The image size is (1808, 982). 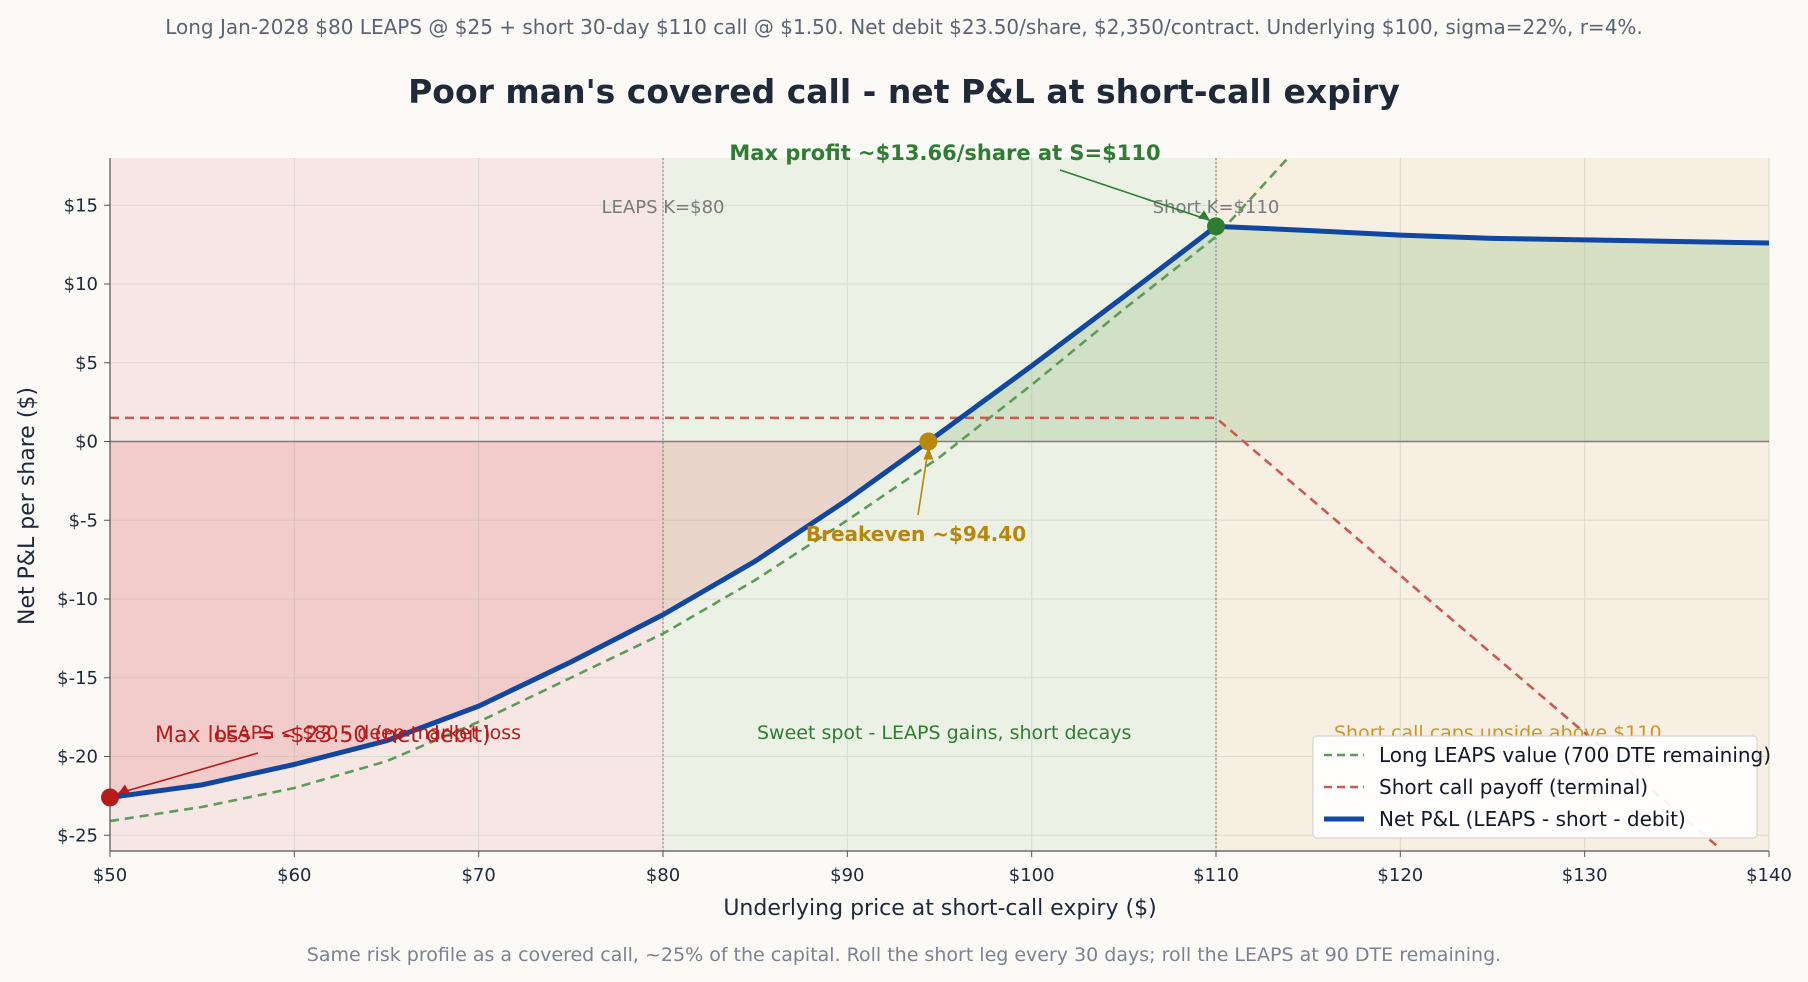 What do you see at coordinates (478, 875) in the screenshot?
I see `x-tick-label-2: $70` at bounding box center [478, 875].